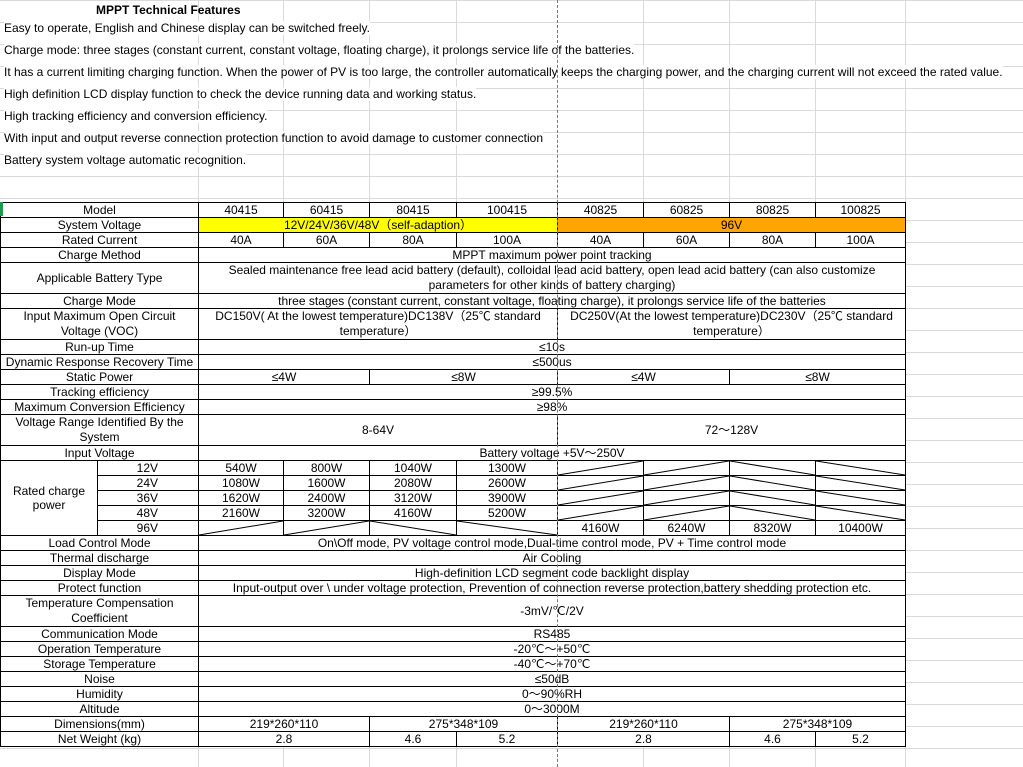 The image size is (1023, 767). Describe the element at coordinates (326, 498) in the screenshot. I see `spec-value: 2400W` at that location.